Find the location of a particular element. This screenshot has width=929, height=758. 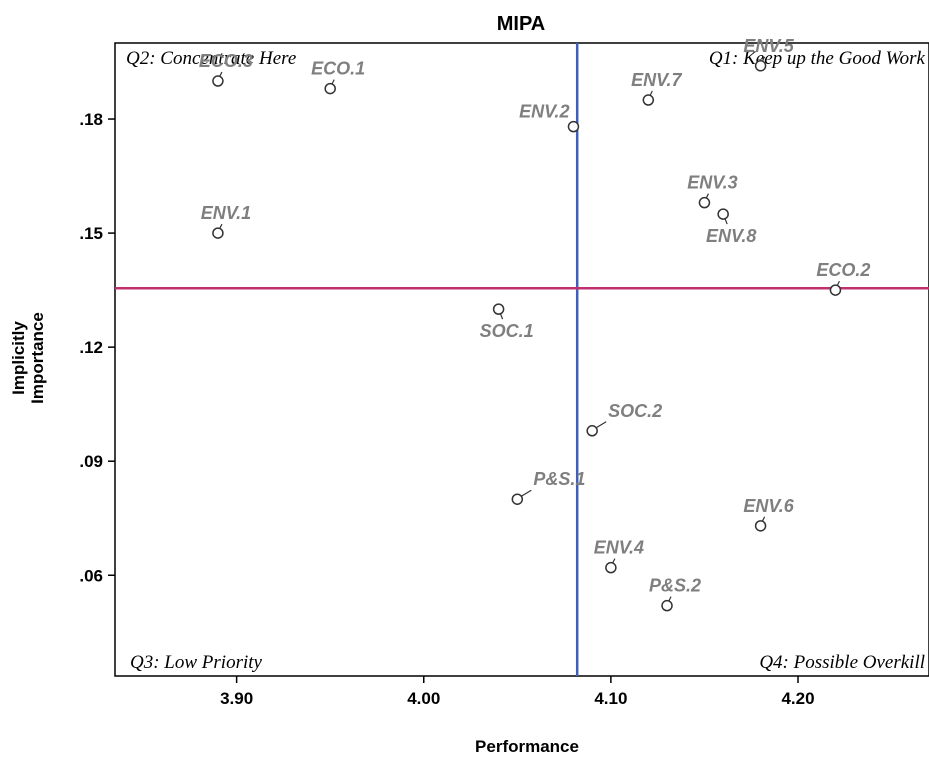

y-axis: .06 .09 .12 .15 .18 is located at coordinates (97, 347).